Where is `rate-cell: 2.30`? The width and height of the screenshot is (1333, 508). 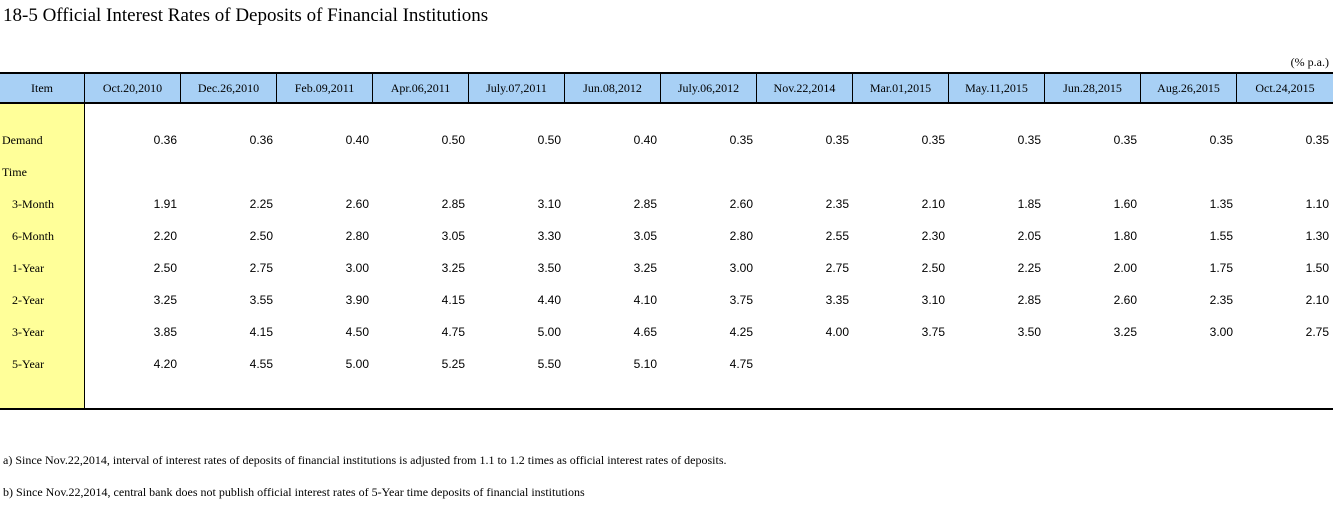 rate-cell: 2.30 is located at coordinates (933, 236).